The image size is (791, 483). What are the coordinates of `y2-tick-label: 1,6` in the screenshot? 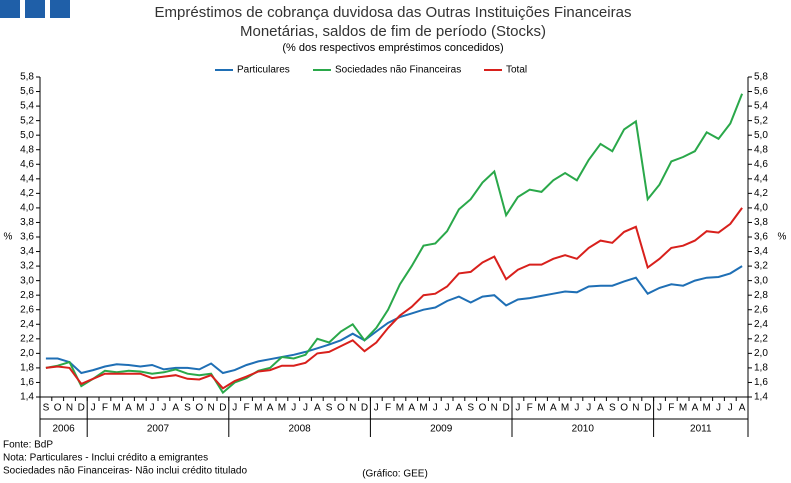 It's located at (761, 382).